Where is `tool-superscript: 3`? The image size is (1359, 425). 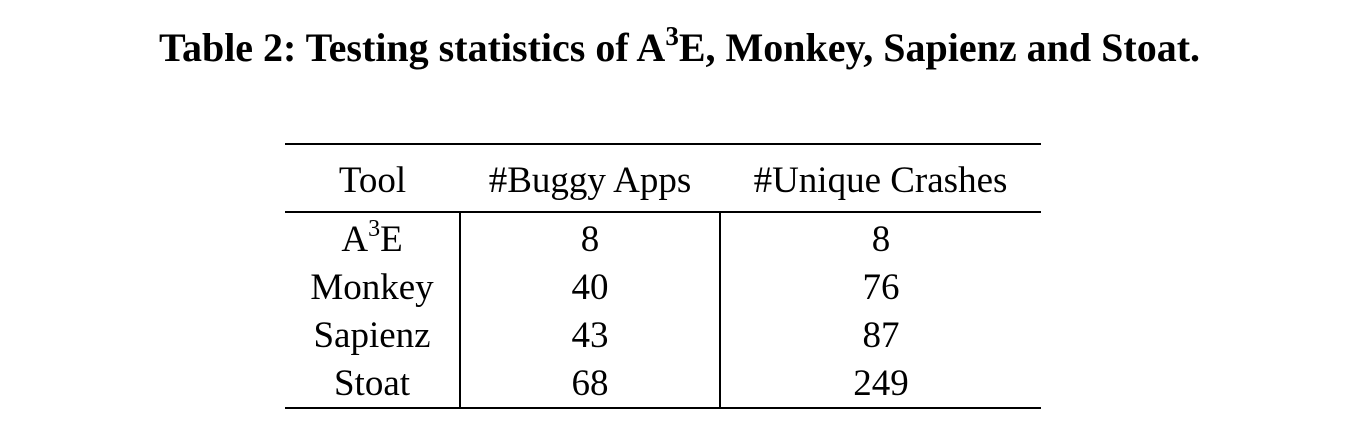
tool-superscript: 3 is located at coordinates (374, 228).